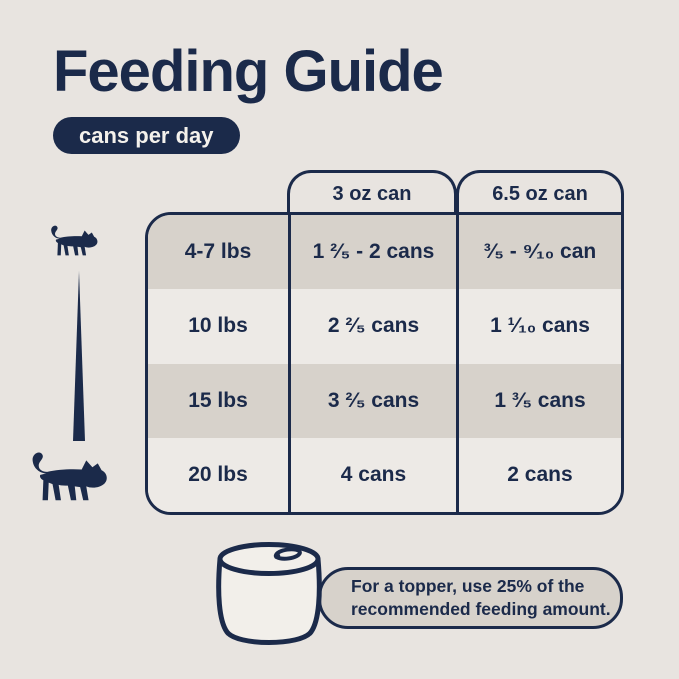 The height and width of the screenshot is (679, 679). Describe the element at coordinates (218, 400) in the screenshot. I see `weight-cell: 15 lbs` at that location.